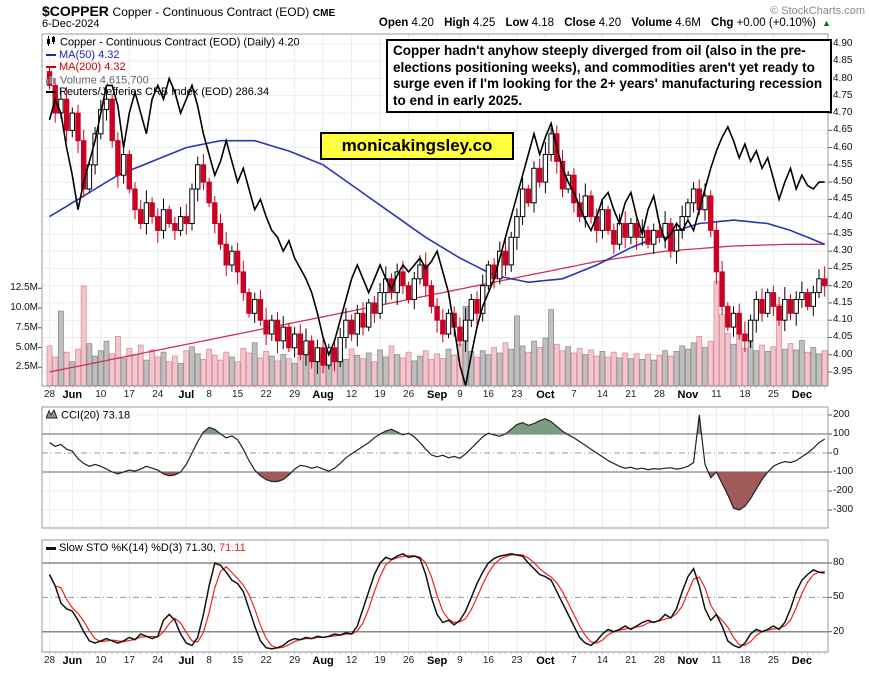  What do you see at coordinates (51, 54) in the screenshot?
I see `ma50-dash-icon` at bounding box center [51, 54].